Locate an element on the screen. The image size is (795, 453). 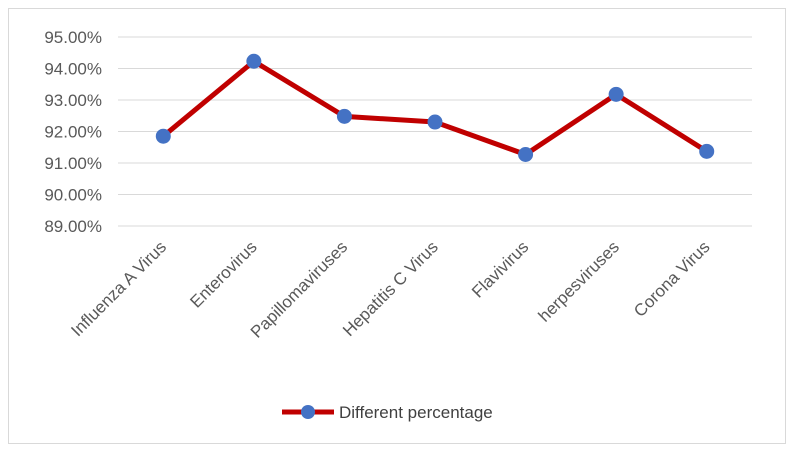
x-tick-label: Papillomaviruses is located at coordinates (299, 289).